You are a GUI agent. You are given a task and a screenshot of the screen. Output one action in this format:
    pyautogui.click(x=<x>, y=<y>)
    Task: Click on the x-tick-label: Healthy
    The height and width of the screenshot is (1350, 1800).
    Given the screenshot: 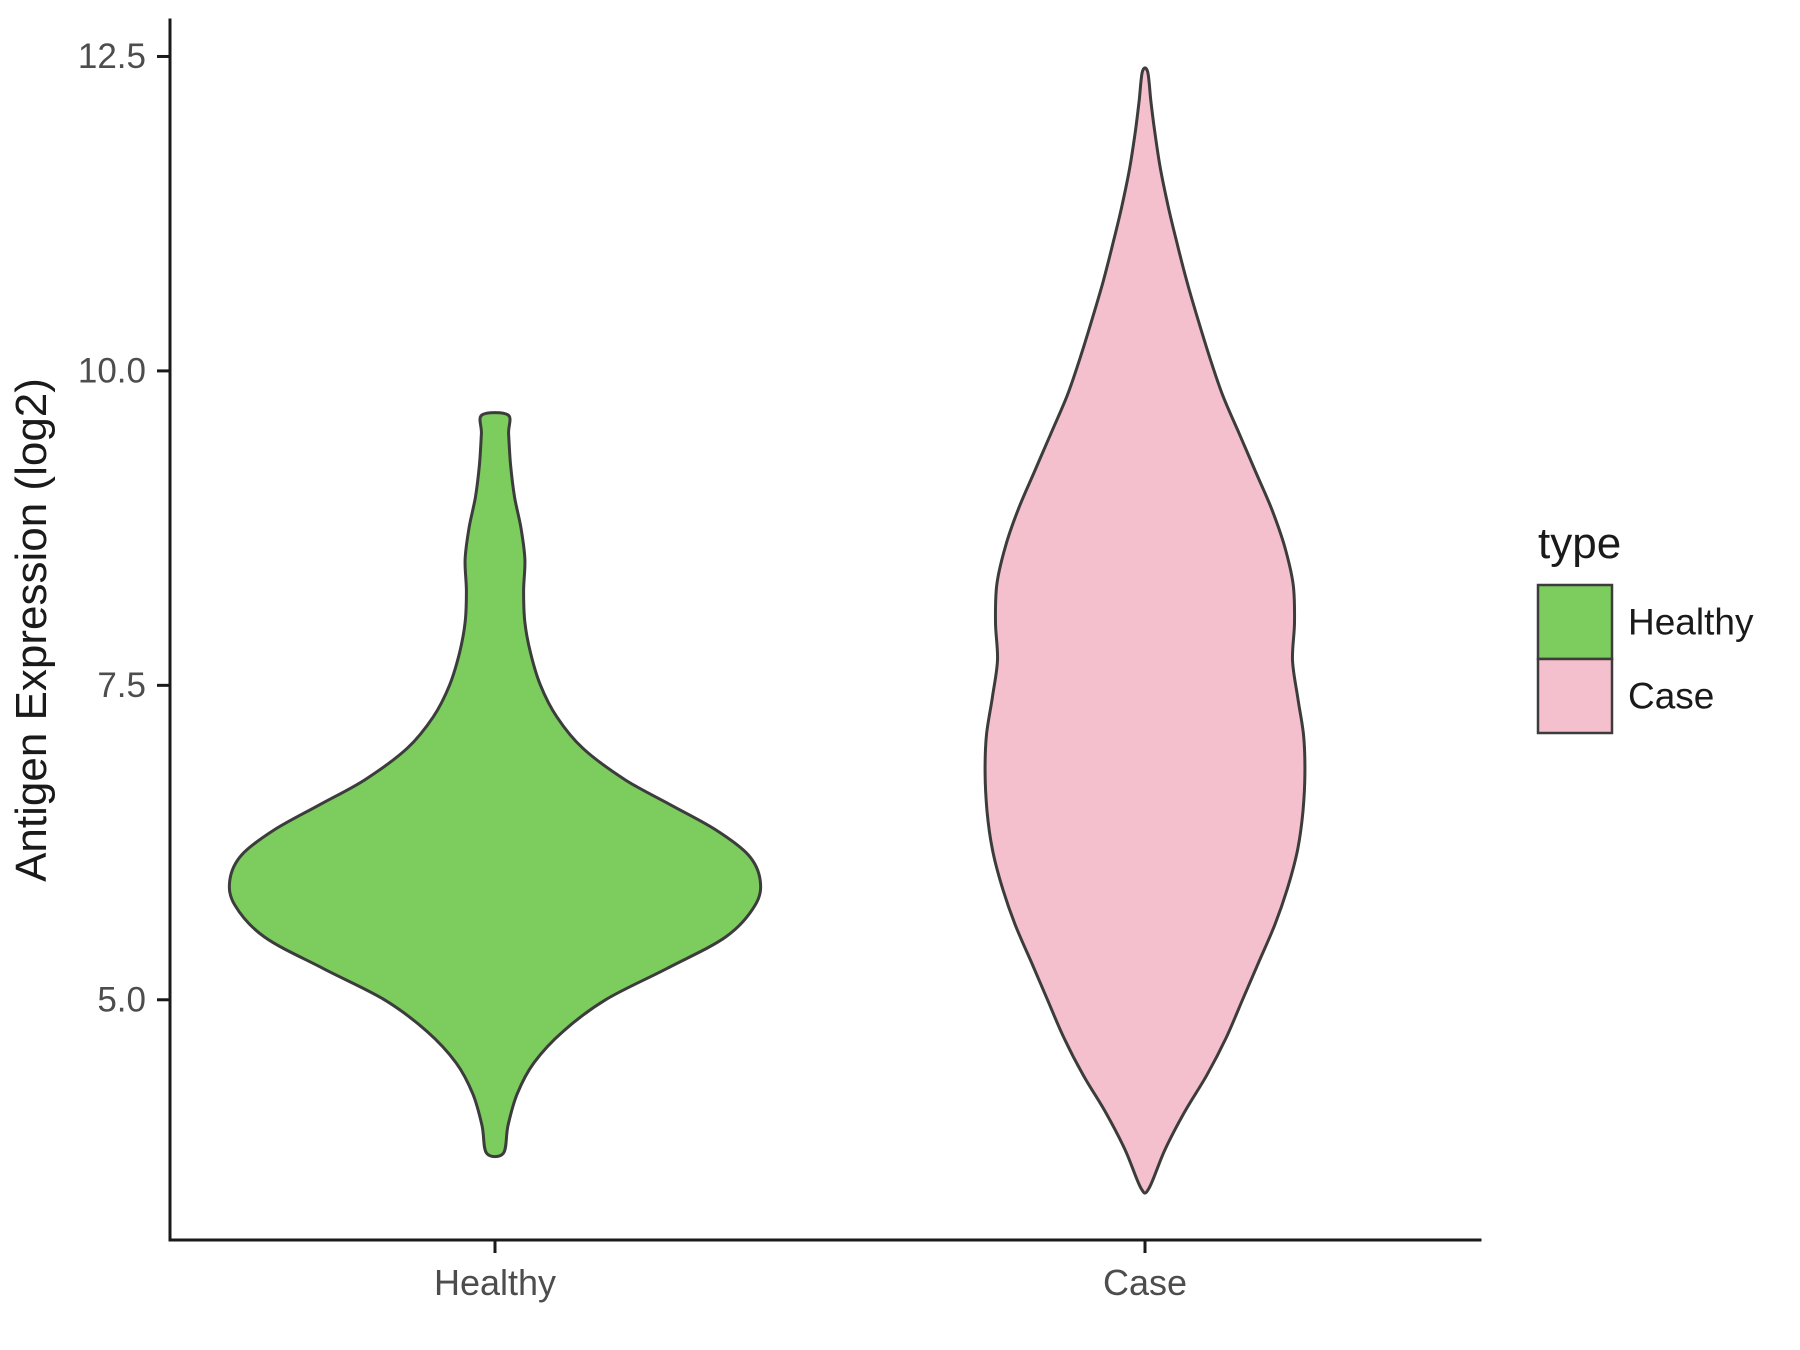 What is the action you would take?
    pyautogui.click(x=495, y=1282)
    